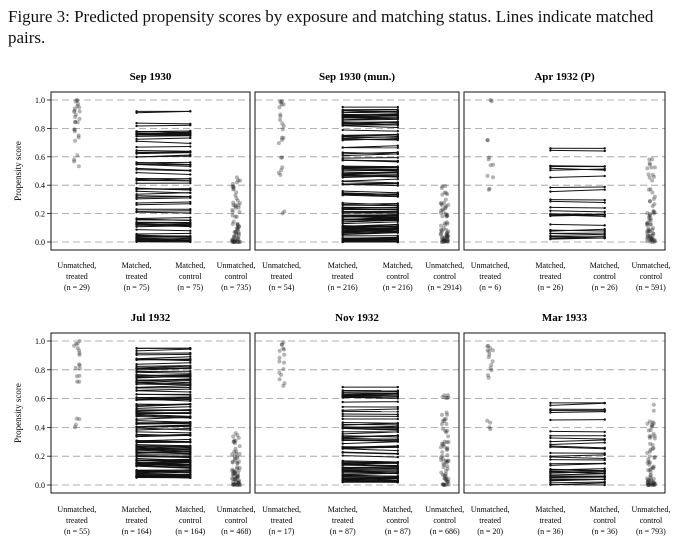  I want to click on category-count: (n = 686), so click(445, 531).